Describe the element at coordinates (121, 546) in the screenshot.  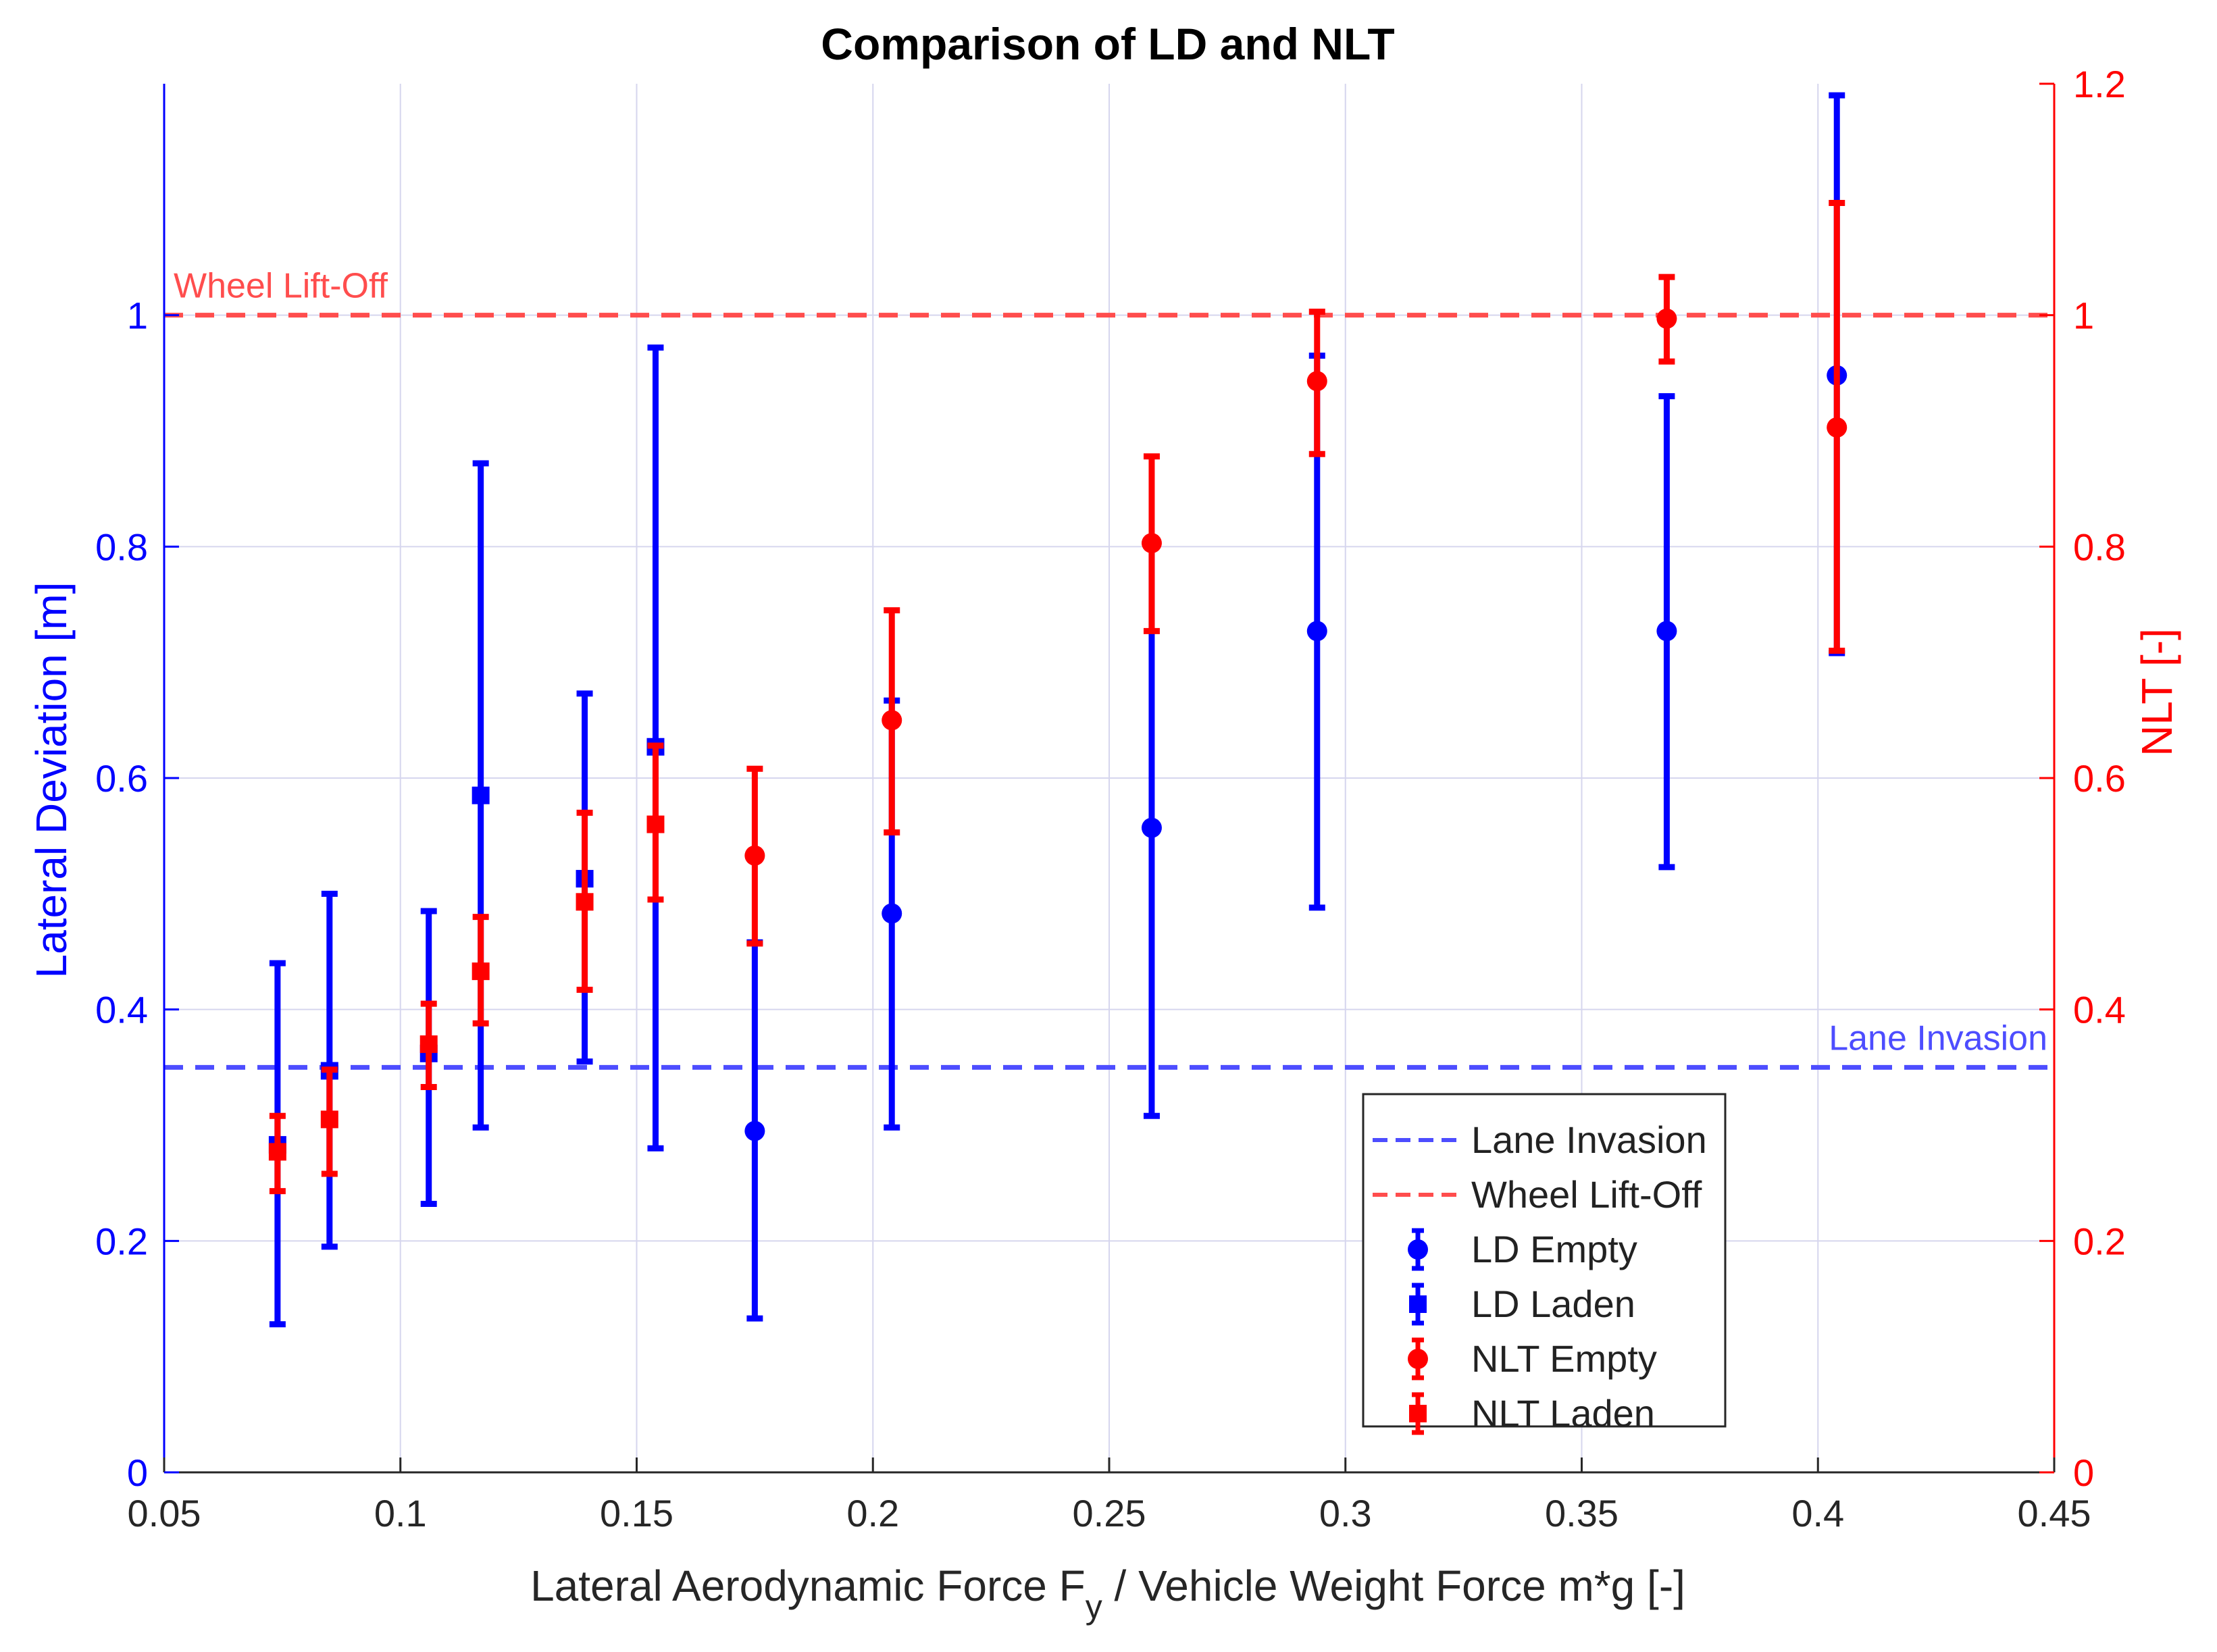
I see `y-left-tick-label: 0.8` at that location.